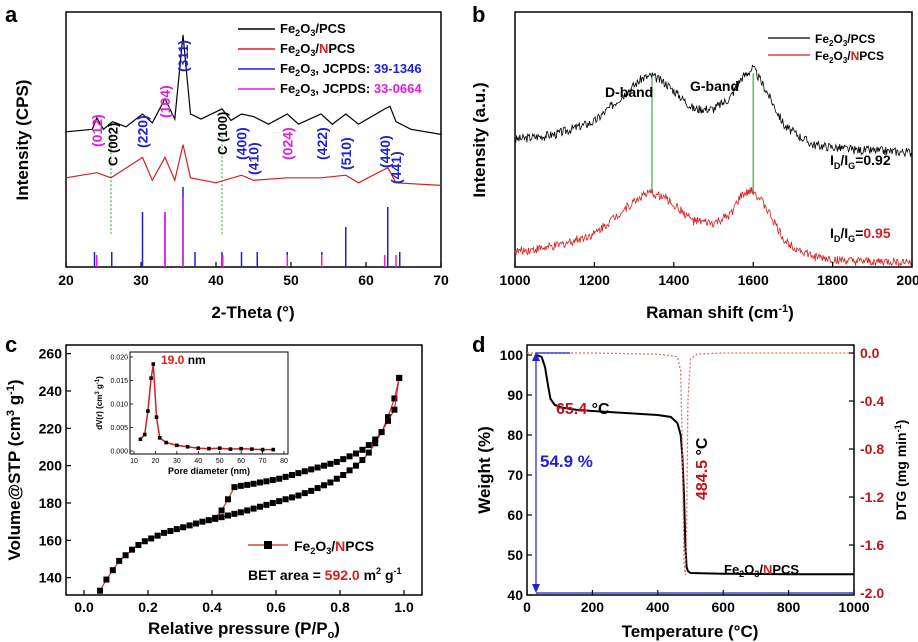  Describe the element at coordinates (872, 545) in the screenshot. I see `y2-tick-label: -1.6` at that location.